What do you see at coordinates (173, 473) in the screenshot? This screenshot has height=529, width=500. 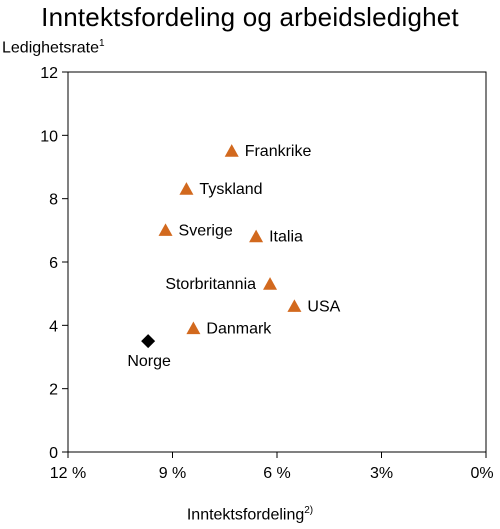 I see `x-tick-label: 9 %` at bounding box center [173, 473].